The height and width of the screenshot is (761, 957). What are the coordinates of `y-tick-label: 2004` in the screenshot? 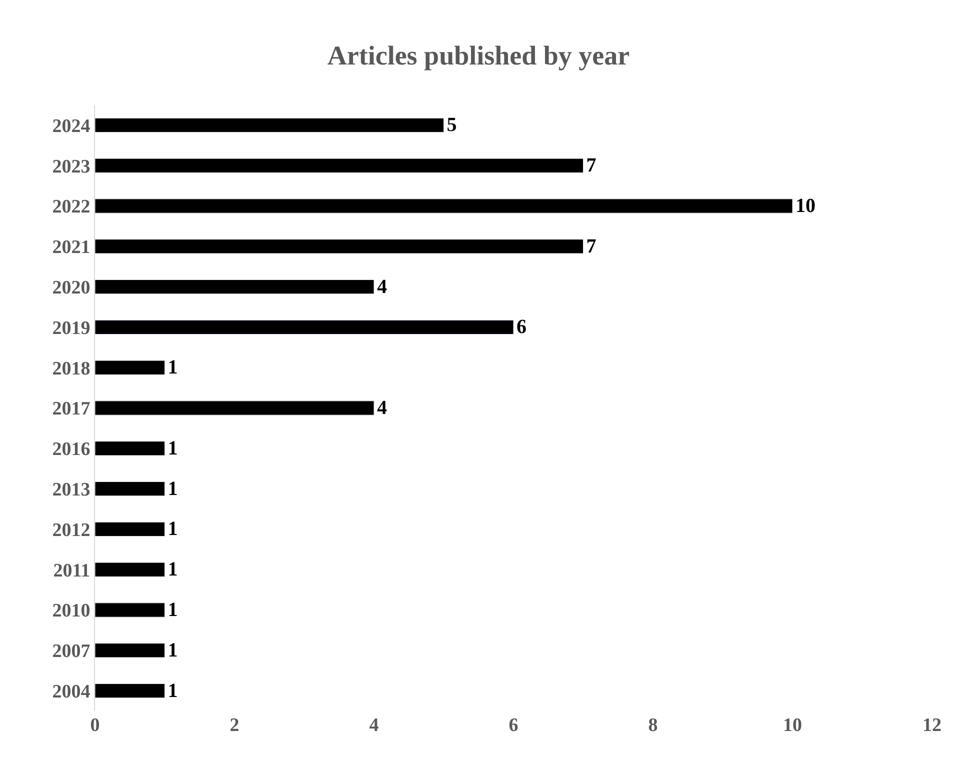 It's located at (71, 691).